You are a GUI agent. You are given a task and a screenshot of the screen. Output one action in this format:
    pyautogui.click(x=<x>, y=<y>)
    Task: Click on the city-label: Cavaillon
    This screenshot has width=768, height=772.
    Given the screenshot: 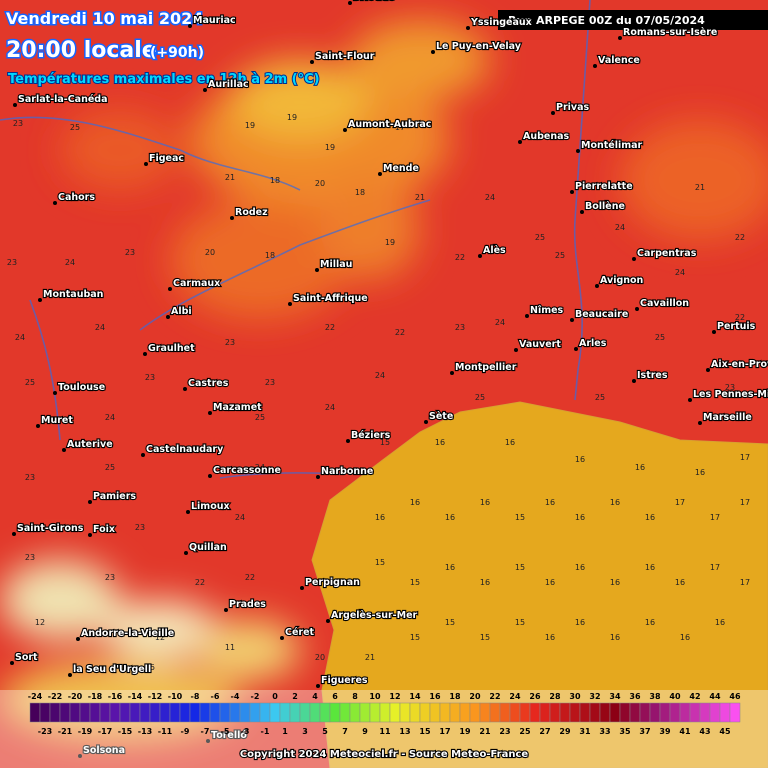 What is the action you would take?
    pyautogui.click(x=664, y=303)
    